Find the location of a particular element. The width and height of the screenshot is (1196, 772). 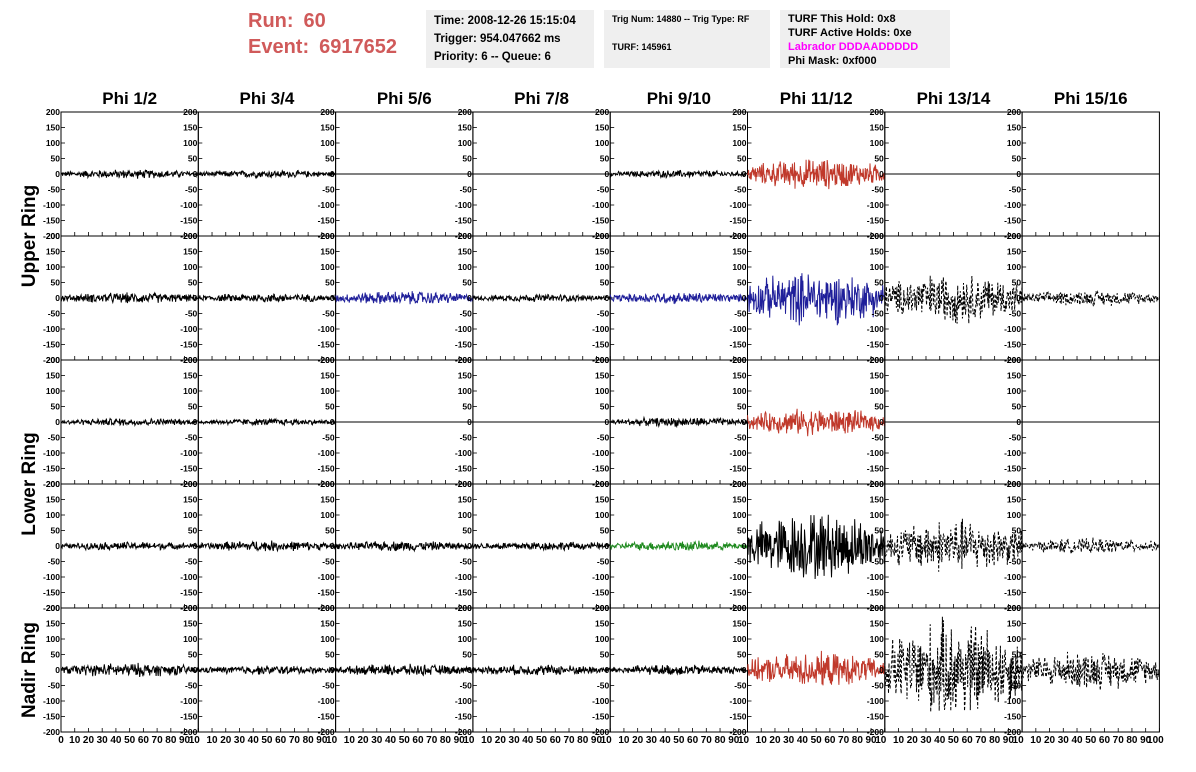

column-title: Phi 7/8 is located at coordinates (541, 98).